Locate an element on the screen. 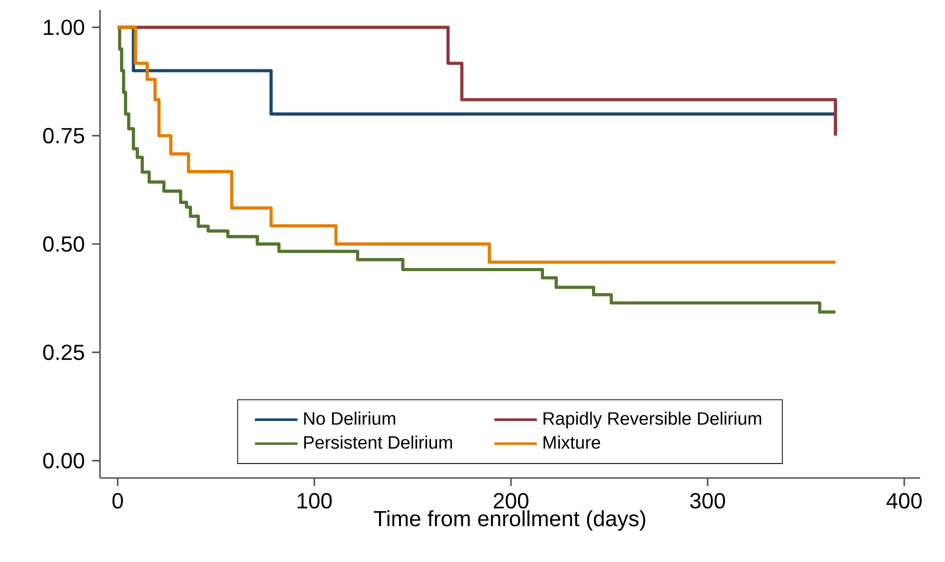 The width and height of the screenshot is (945, 562). y-tick-label: 0.00 is located at coordinates (63, 460).